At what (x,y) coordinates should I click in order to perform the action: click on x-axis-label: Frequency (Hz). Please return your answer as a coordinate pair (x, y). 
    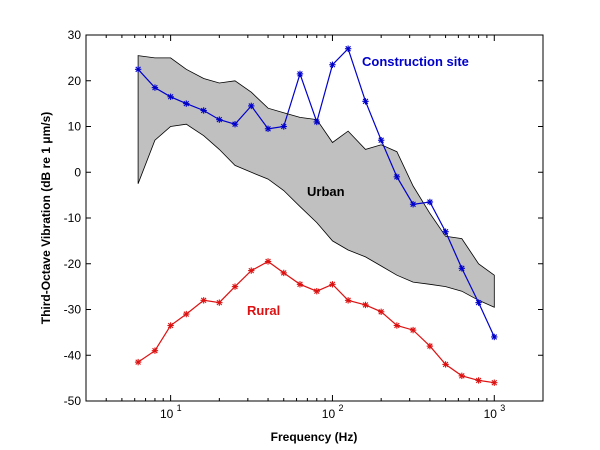
    Looking at the image, I should click on (314, 437).